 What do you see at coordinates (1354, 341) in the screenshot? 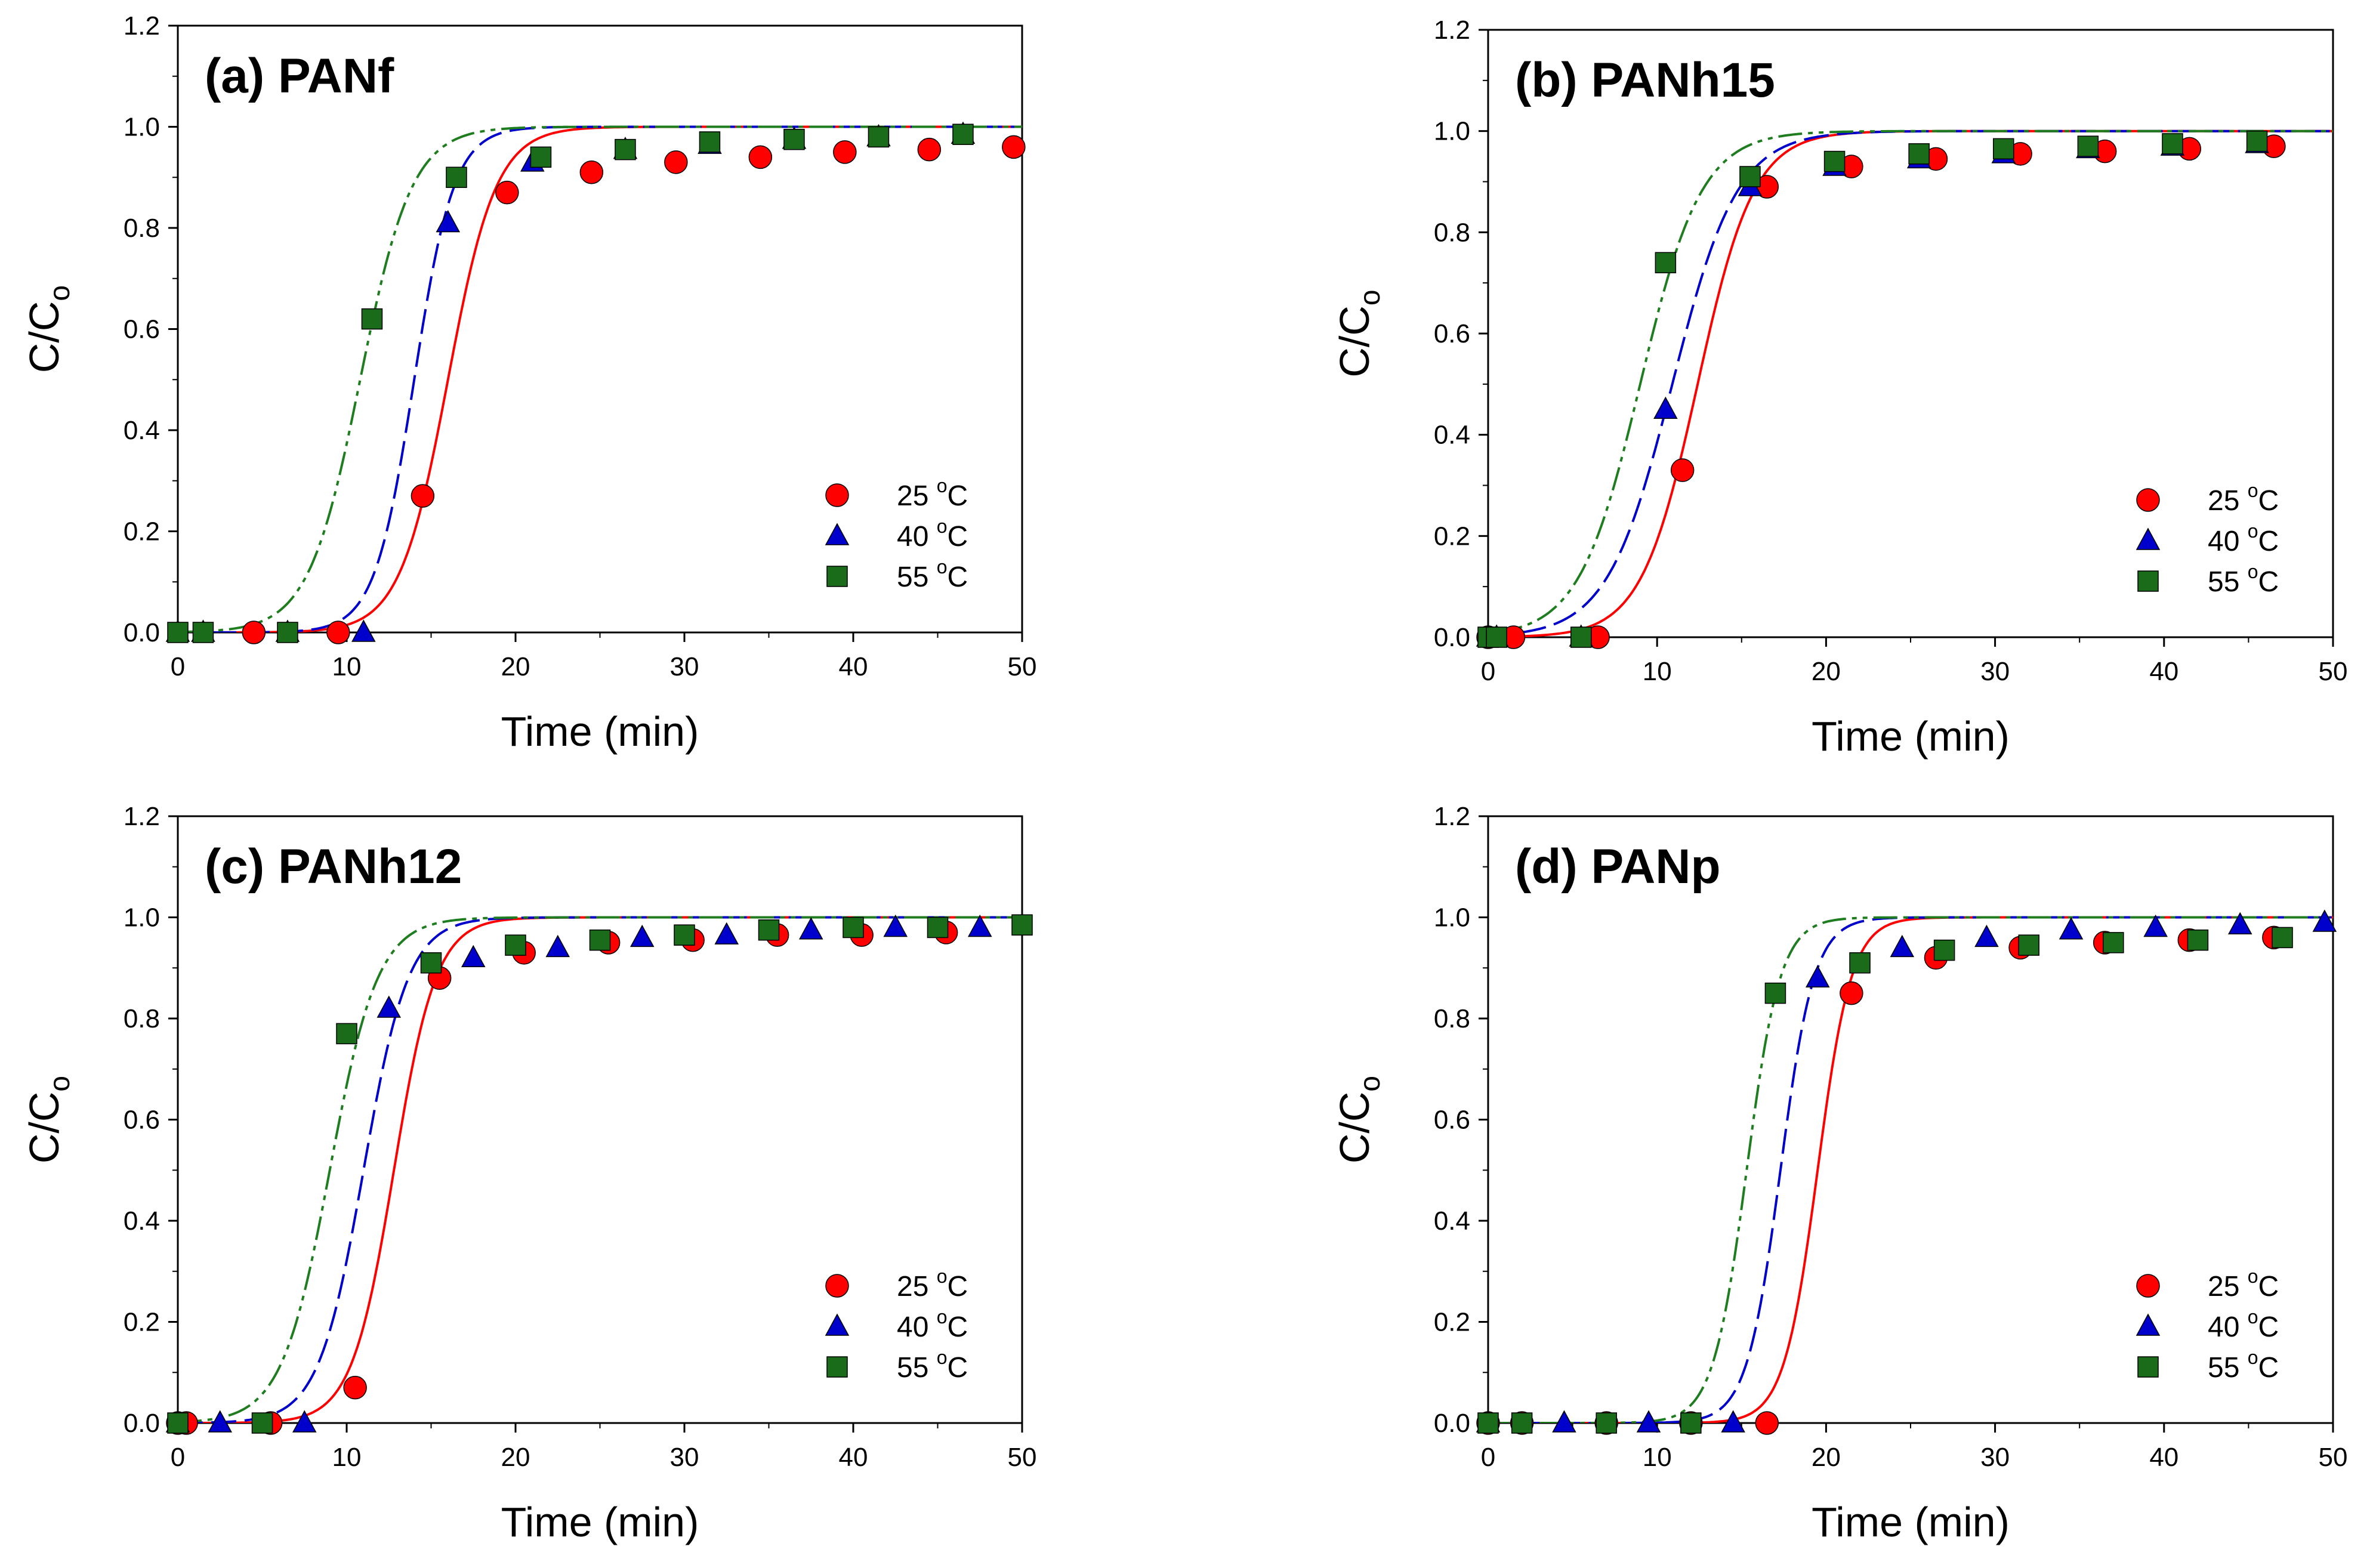
I see `y-axis-label-main: C/C` at bounding box center [1354, 341].